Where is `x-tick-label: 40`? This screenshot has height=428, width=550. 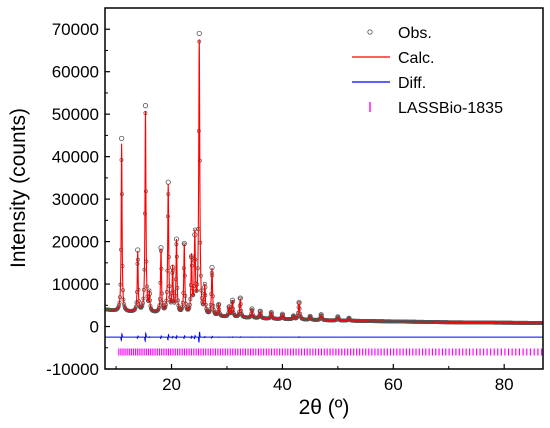 x-tick-label: 40 is located at coordinates (282, 384).